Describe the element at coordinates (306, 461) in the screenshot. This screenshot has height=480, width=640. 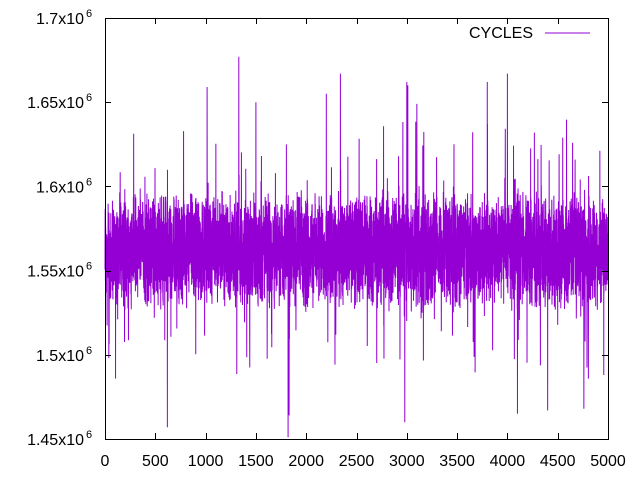
I see `x-tick-label: 2000` at that location.